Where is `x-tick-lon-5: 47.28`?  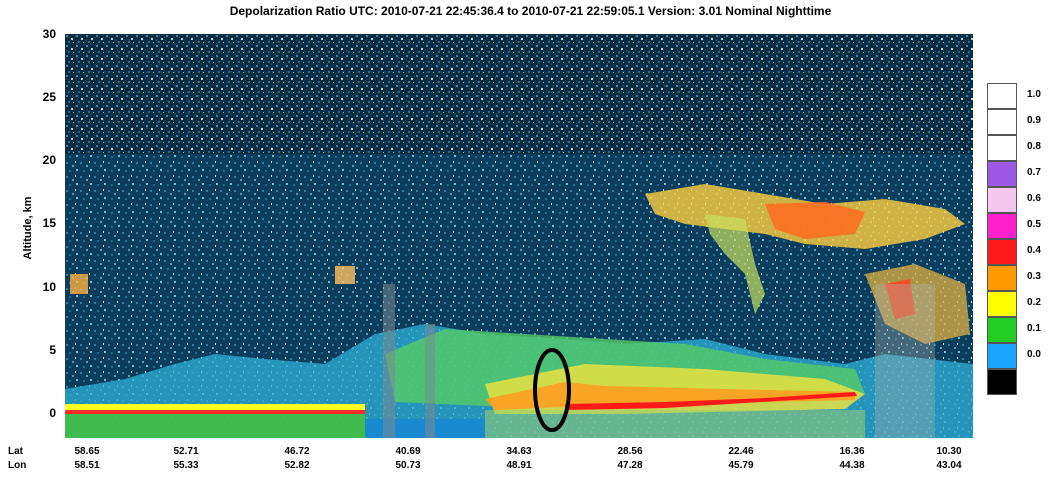 x-tick-lon-5: 47.28 is located at coordinates (630, 465).